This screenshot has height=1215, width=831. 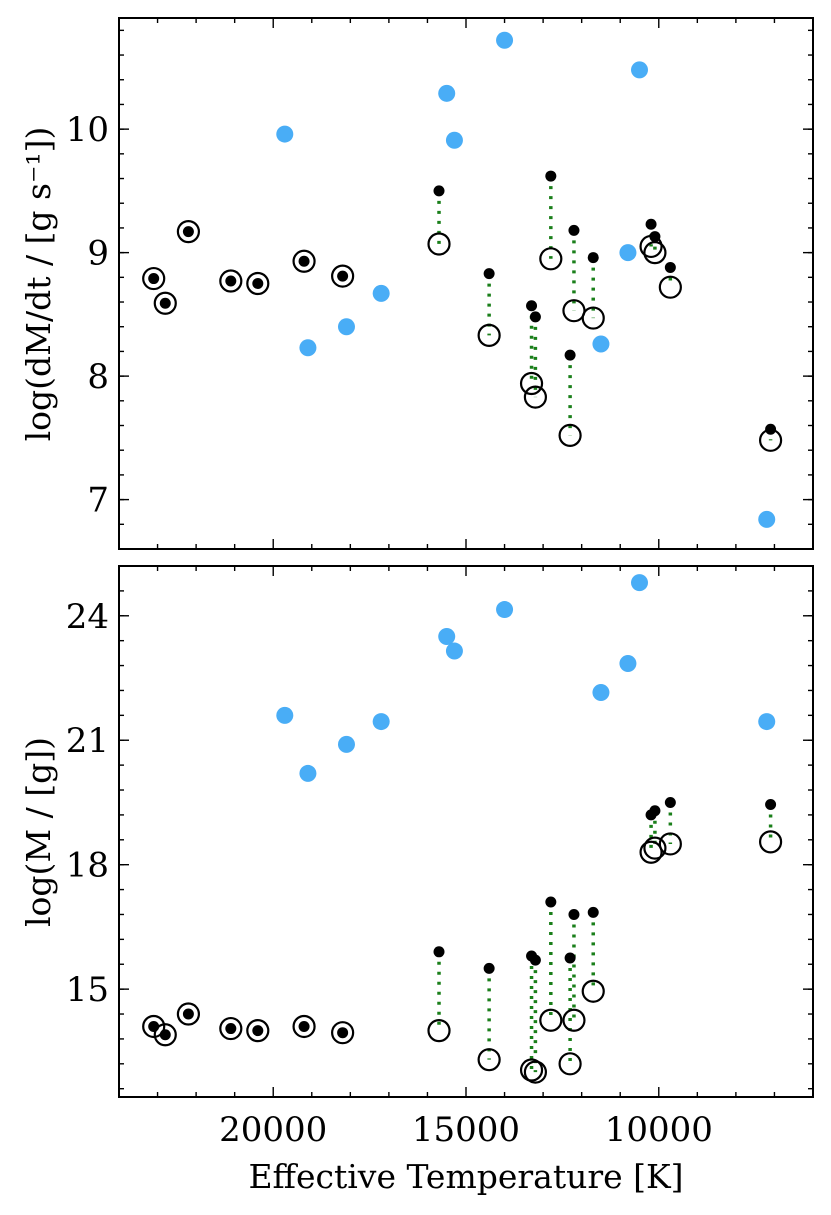 I want to click on top-connector-lines, so click(x=605, y=308).